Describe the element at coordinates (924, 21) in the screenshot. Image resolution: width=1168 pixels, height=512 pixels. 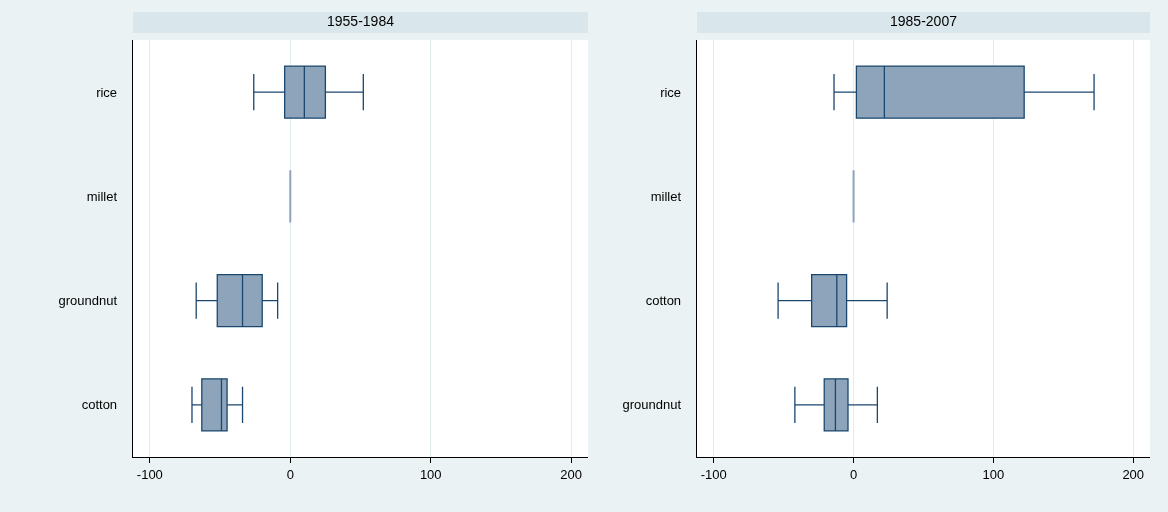
I see `chart-title: 1985-2007` at that location.